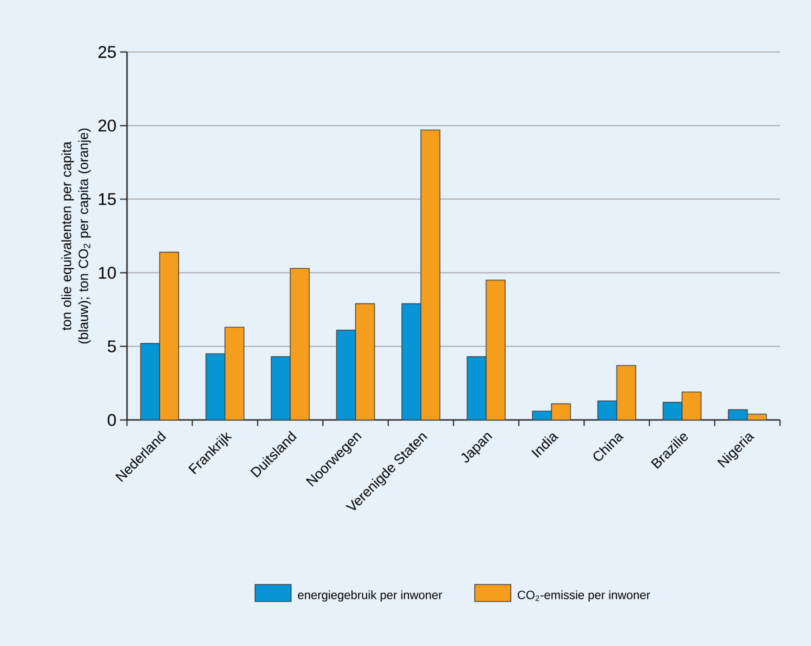 The height and width of the screenshot is (646, 811). I want to click on y-tick-label: 20, so click(107, 126).